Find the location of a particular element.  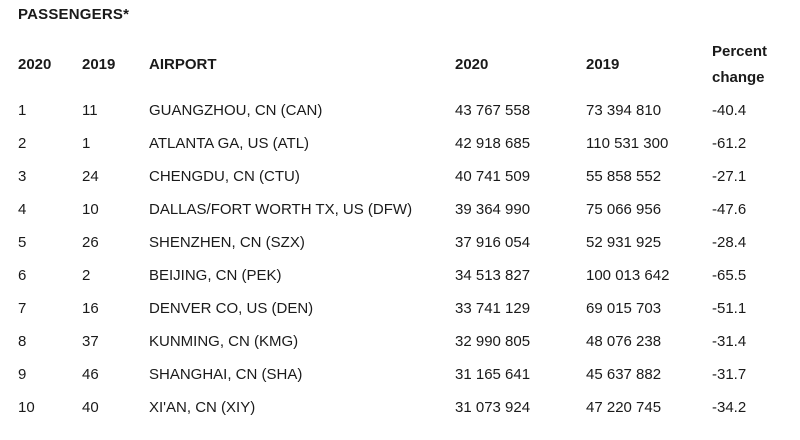

cell-passengers-2019: 47 220 745 is located at coordinates (624, 407).